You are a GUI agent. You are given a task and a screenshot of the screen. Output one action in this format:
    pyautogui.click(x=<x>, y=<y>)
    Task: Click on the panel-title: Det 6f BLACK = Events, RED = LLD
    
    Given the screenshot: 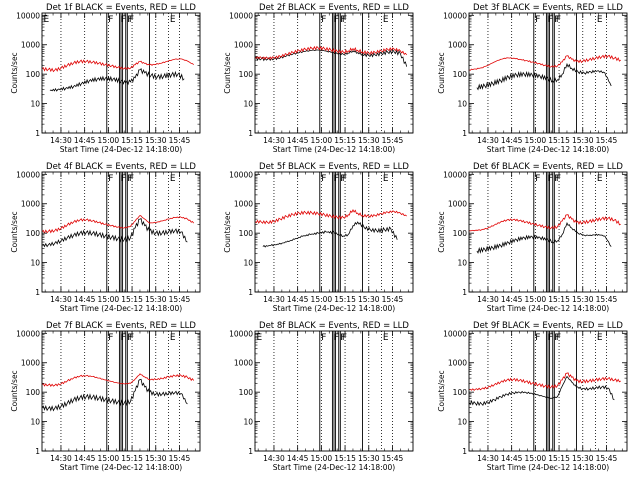 What is the action you would take?
    pyautogui.click(x=548, y=167)
    